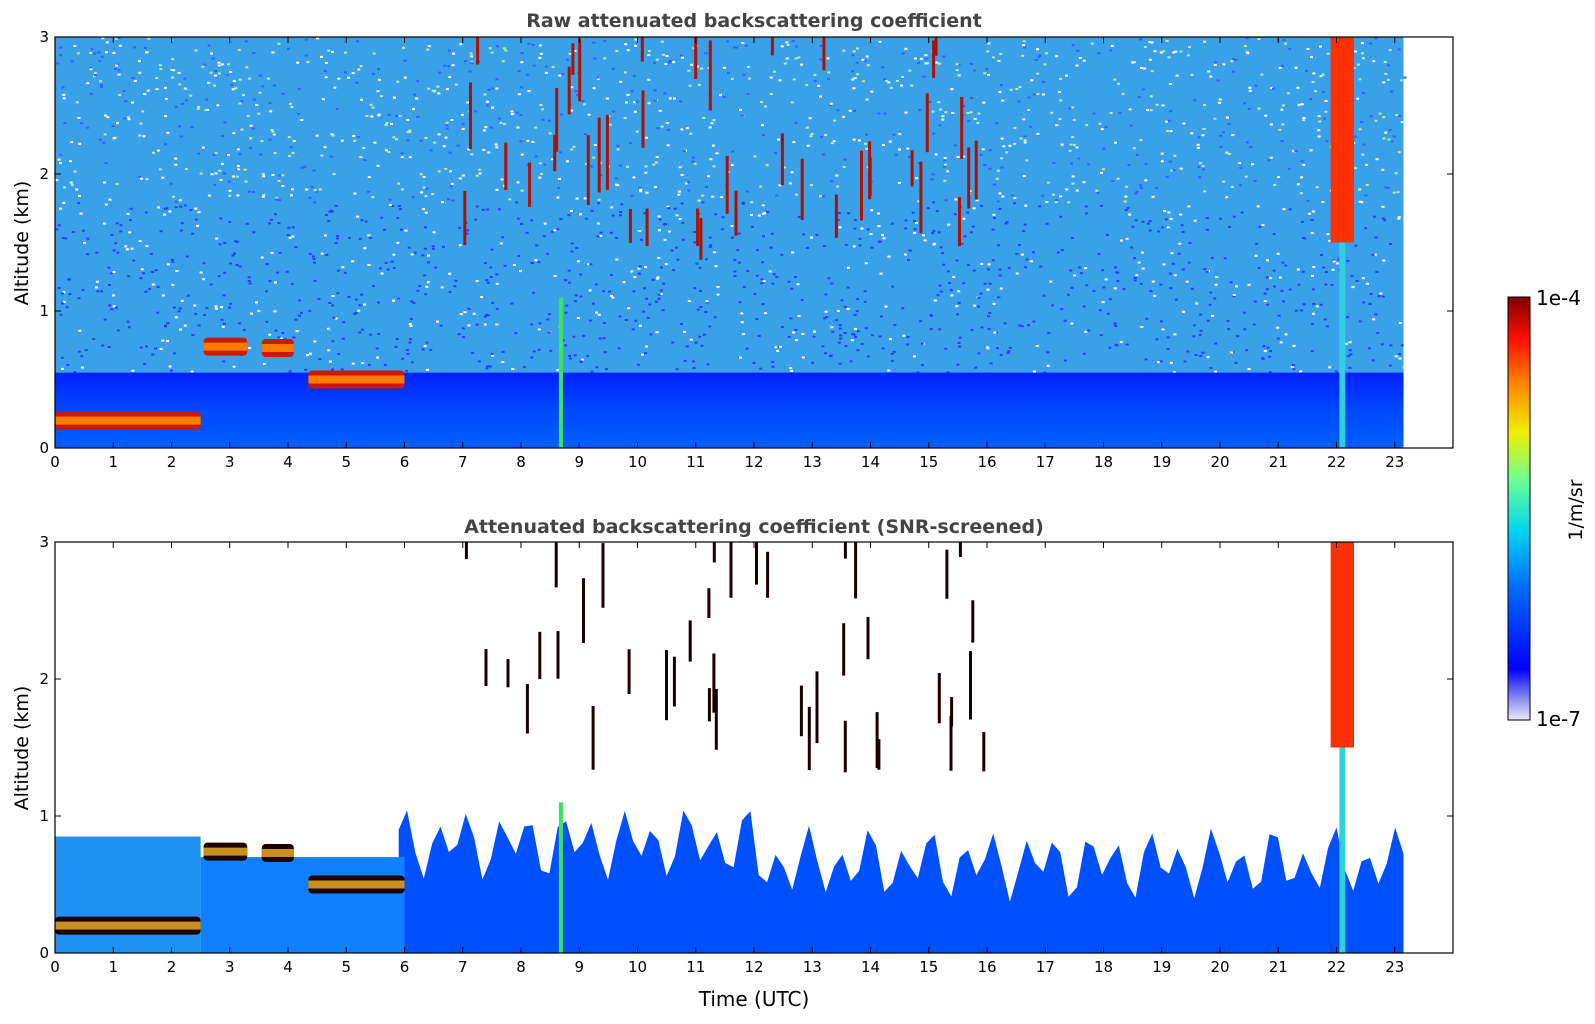 The width and height of the screenshot is (1595, 1024). What do you see at coordinates (637, 462) in the screenshot?
I see `x-tick-label: 10` at bounding box center [637, 462].